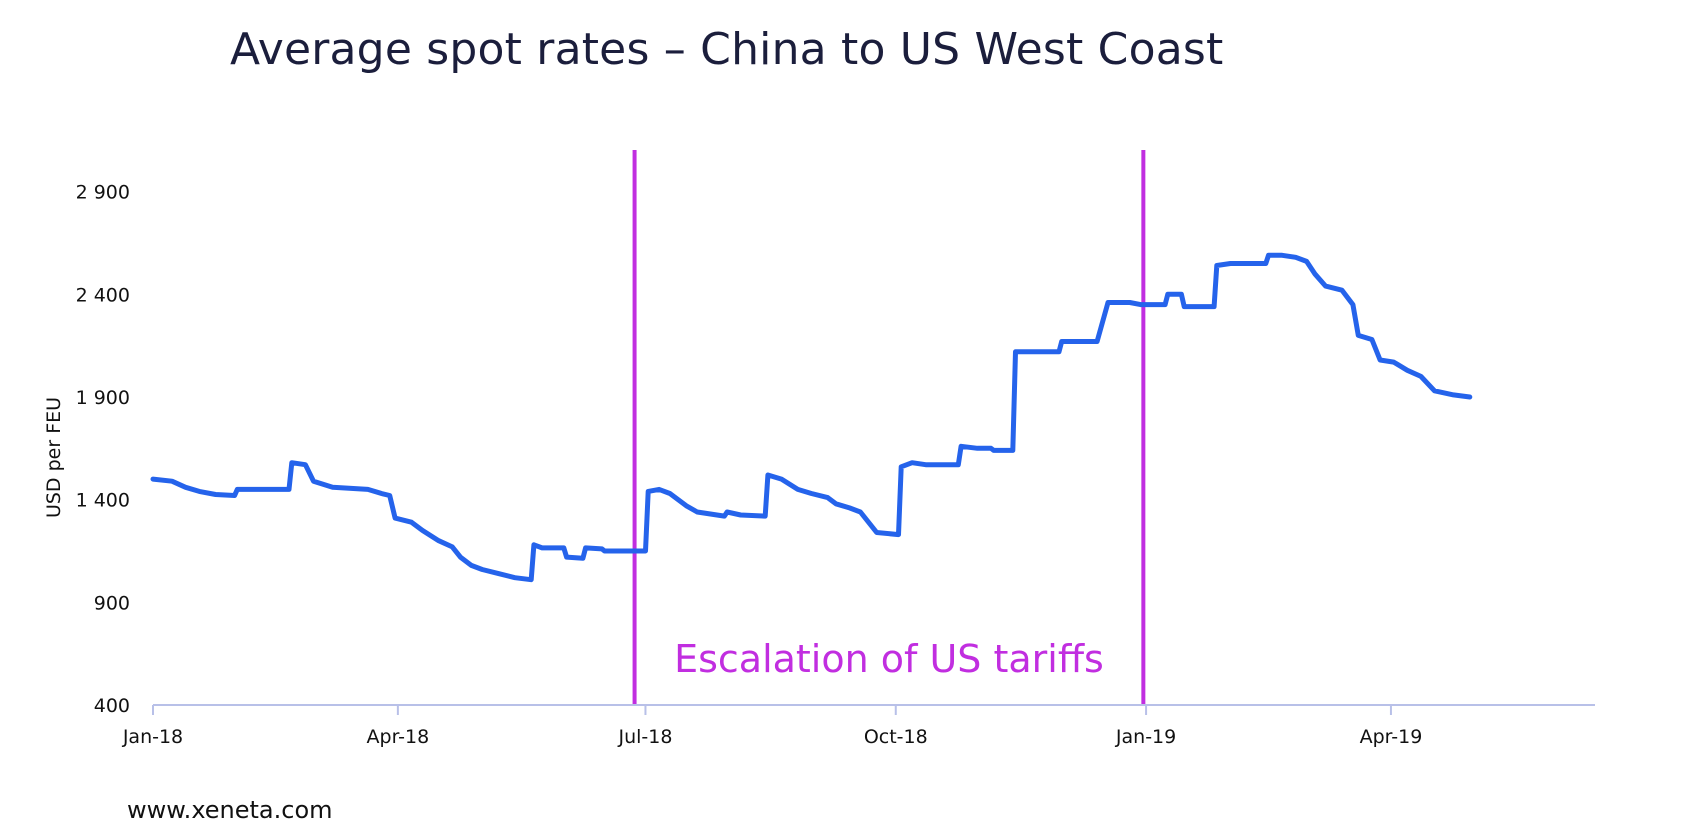 The image size is (1690, 832). Describe the element at coordinates (230, 810) in the screenshot. I see `source-url: www.xeneta.com` at that location.